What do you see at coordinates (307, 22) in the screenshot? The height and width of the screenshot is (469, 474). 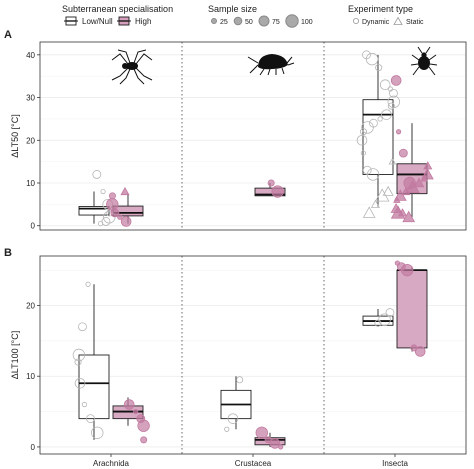 I see `legend-size-label-100: 100` at bounding box center [307, 22].